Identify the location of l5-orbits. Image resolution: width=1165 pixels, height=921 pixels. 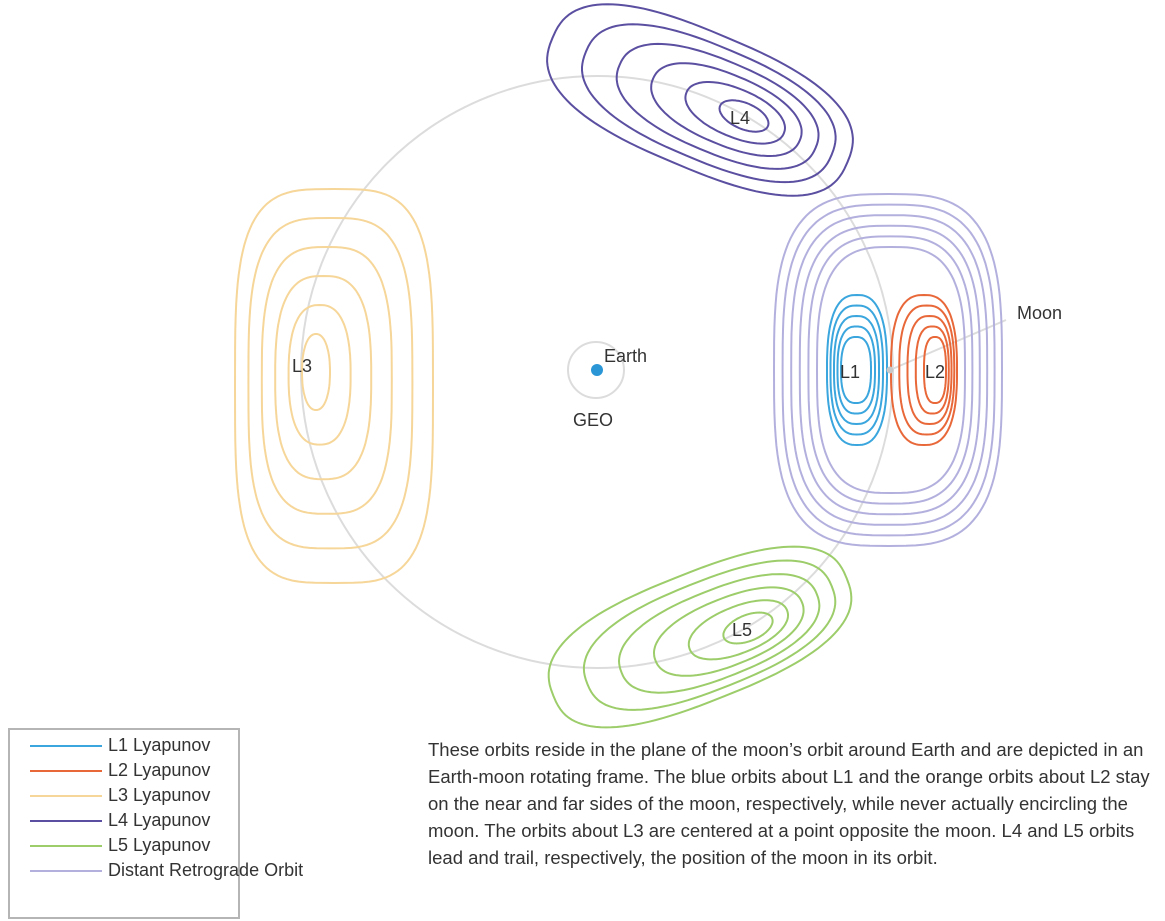
(700, 637).